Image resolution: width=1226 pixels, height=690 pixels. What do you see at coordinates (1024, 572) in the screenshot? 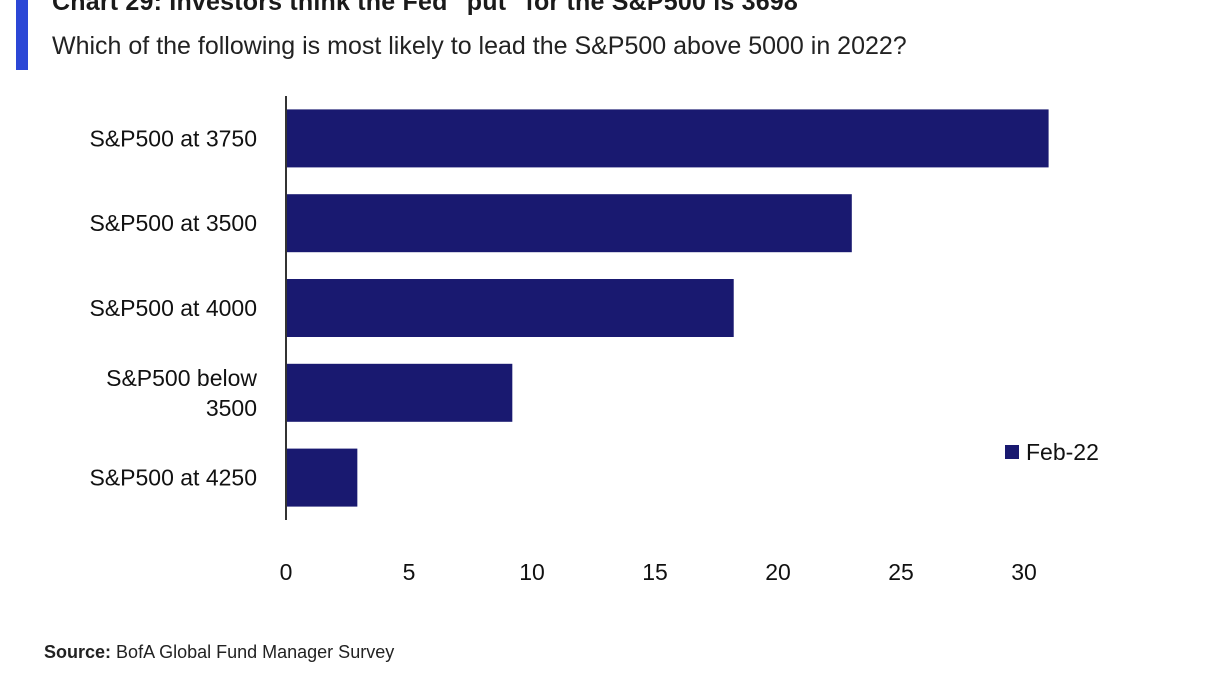
I see `x-tick-6: 30` at bounding box center [1024, 572].